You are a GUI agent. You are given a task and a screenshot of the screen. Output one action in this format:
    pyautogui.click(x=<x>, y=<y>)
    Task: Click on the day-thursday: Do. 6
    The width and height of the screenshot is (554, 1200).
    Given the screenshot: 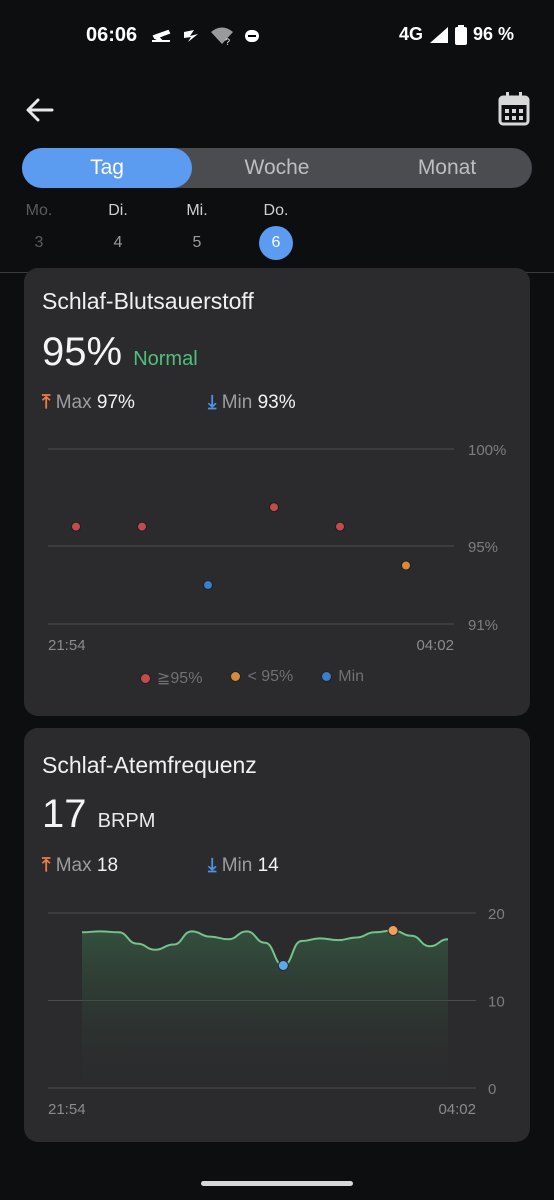 What is the action you would take?
    pyautogui.click(x=276, y=231)
    